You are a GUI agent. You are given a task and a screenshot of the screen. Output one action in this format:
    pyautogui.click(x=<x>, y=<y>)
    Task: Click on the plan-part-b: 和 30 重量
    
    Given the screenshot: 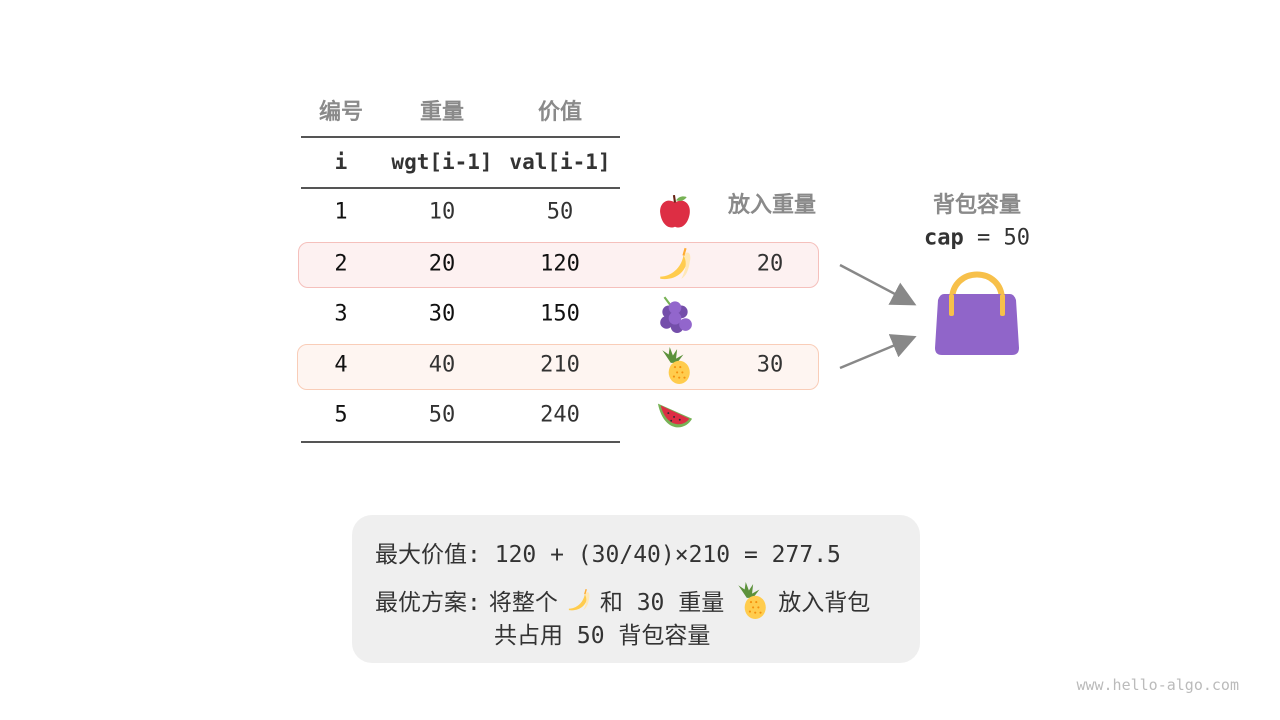 What is the action you would take?
    pyautogui.click(x=662, y=603)
    